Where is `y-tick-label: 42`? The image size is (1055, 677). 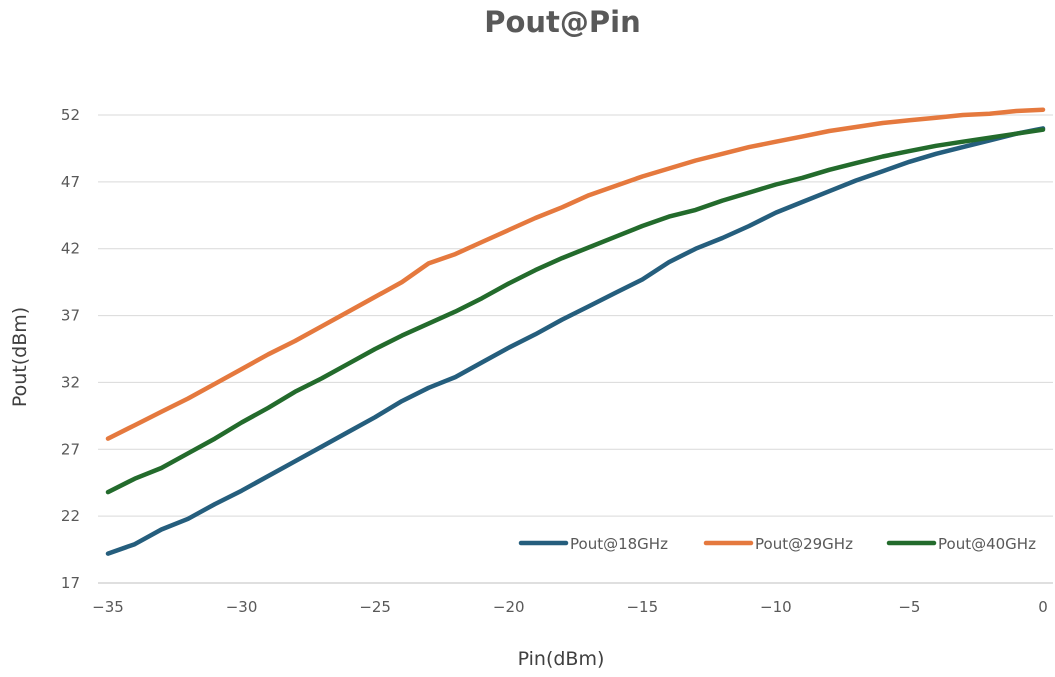 y-tick-label: 42 is located at coordinates (70, 249).